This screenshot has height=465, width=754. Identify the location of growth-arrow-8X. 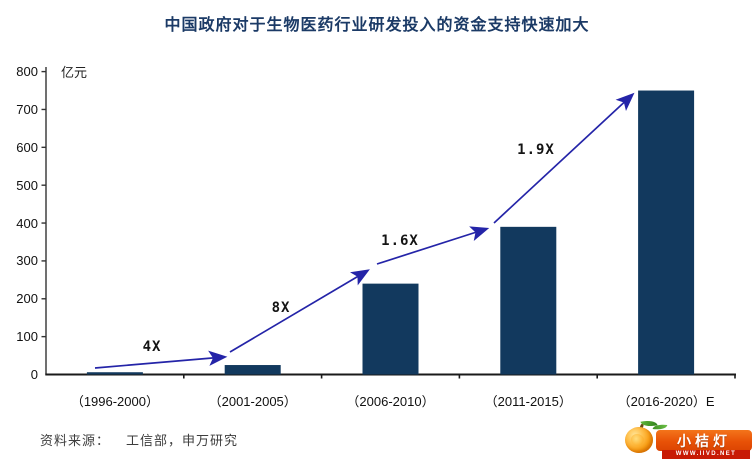
(299, 311).